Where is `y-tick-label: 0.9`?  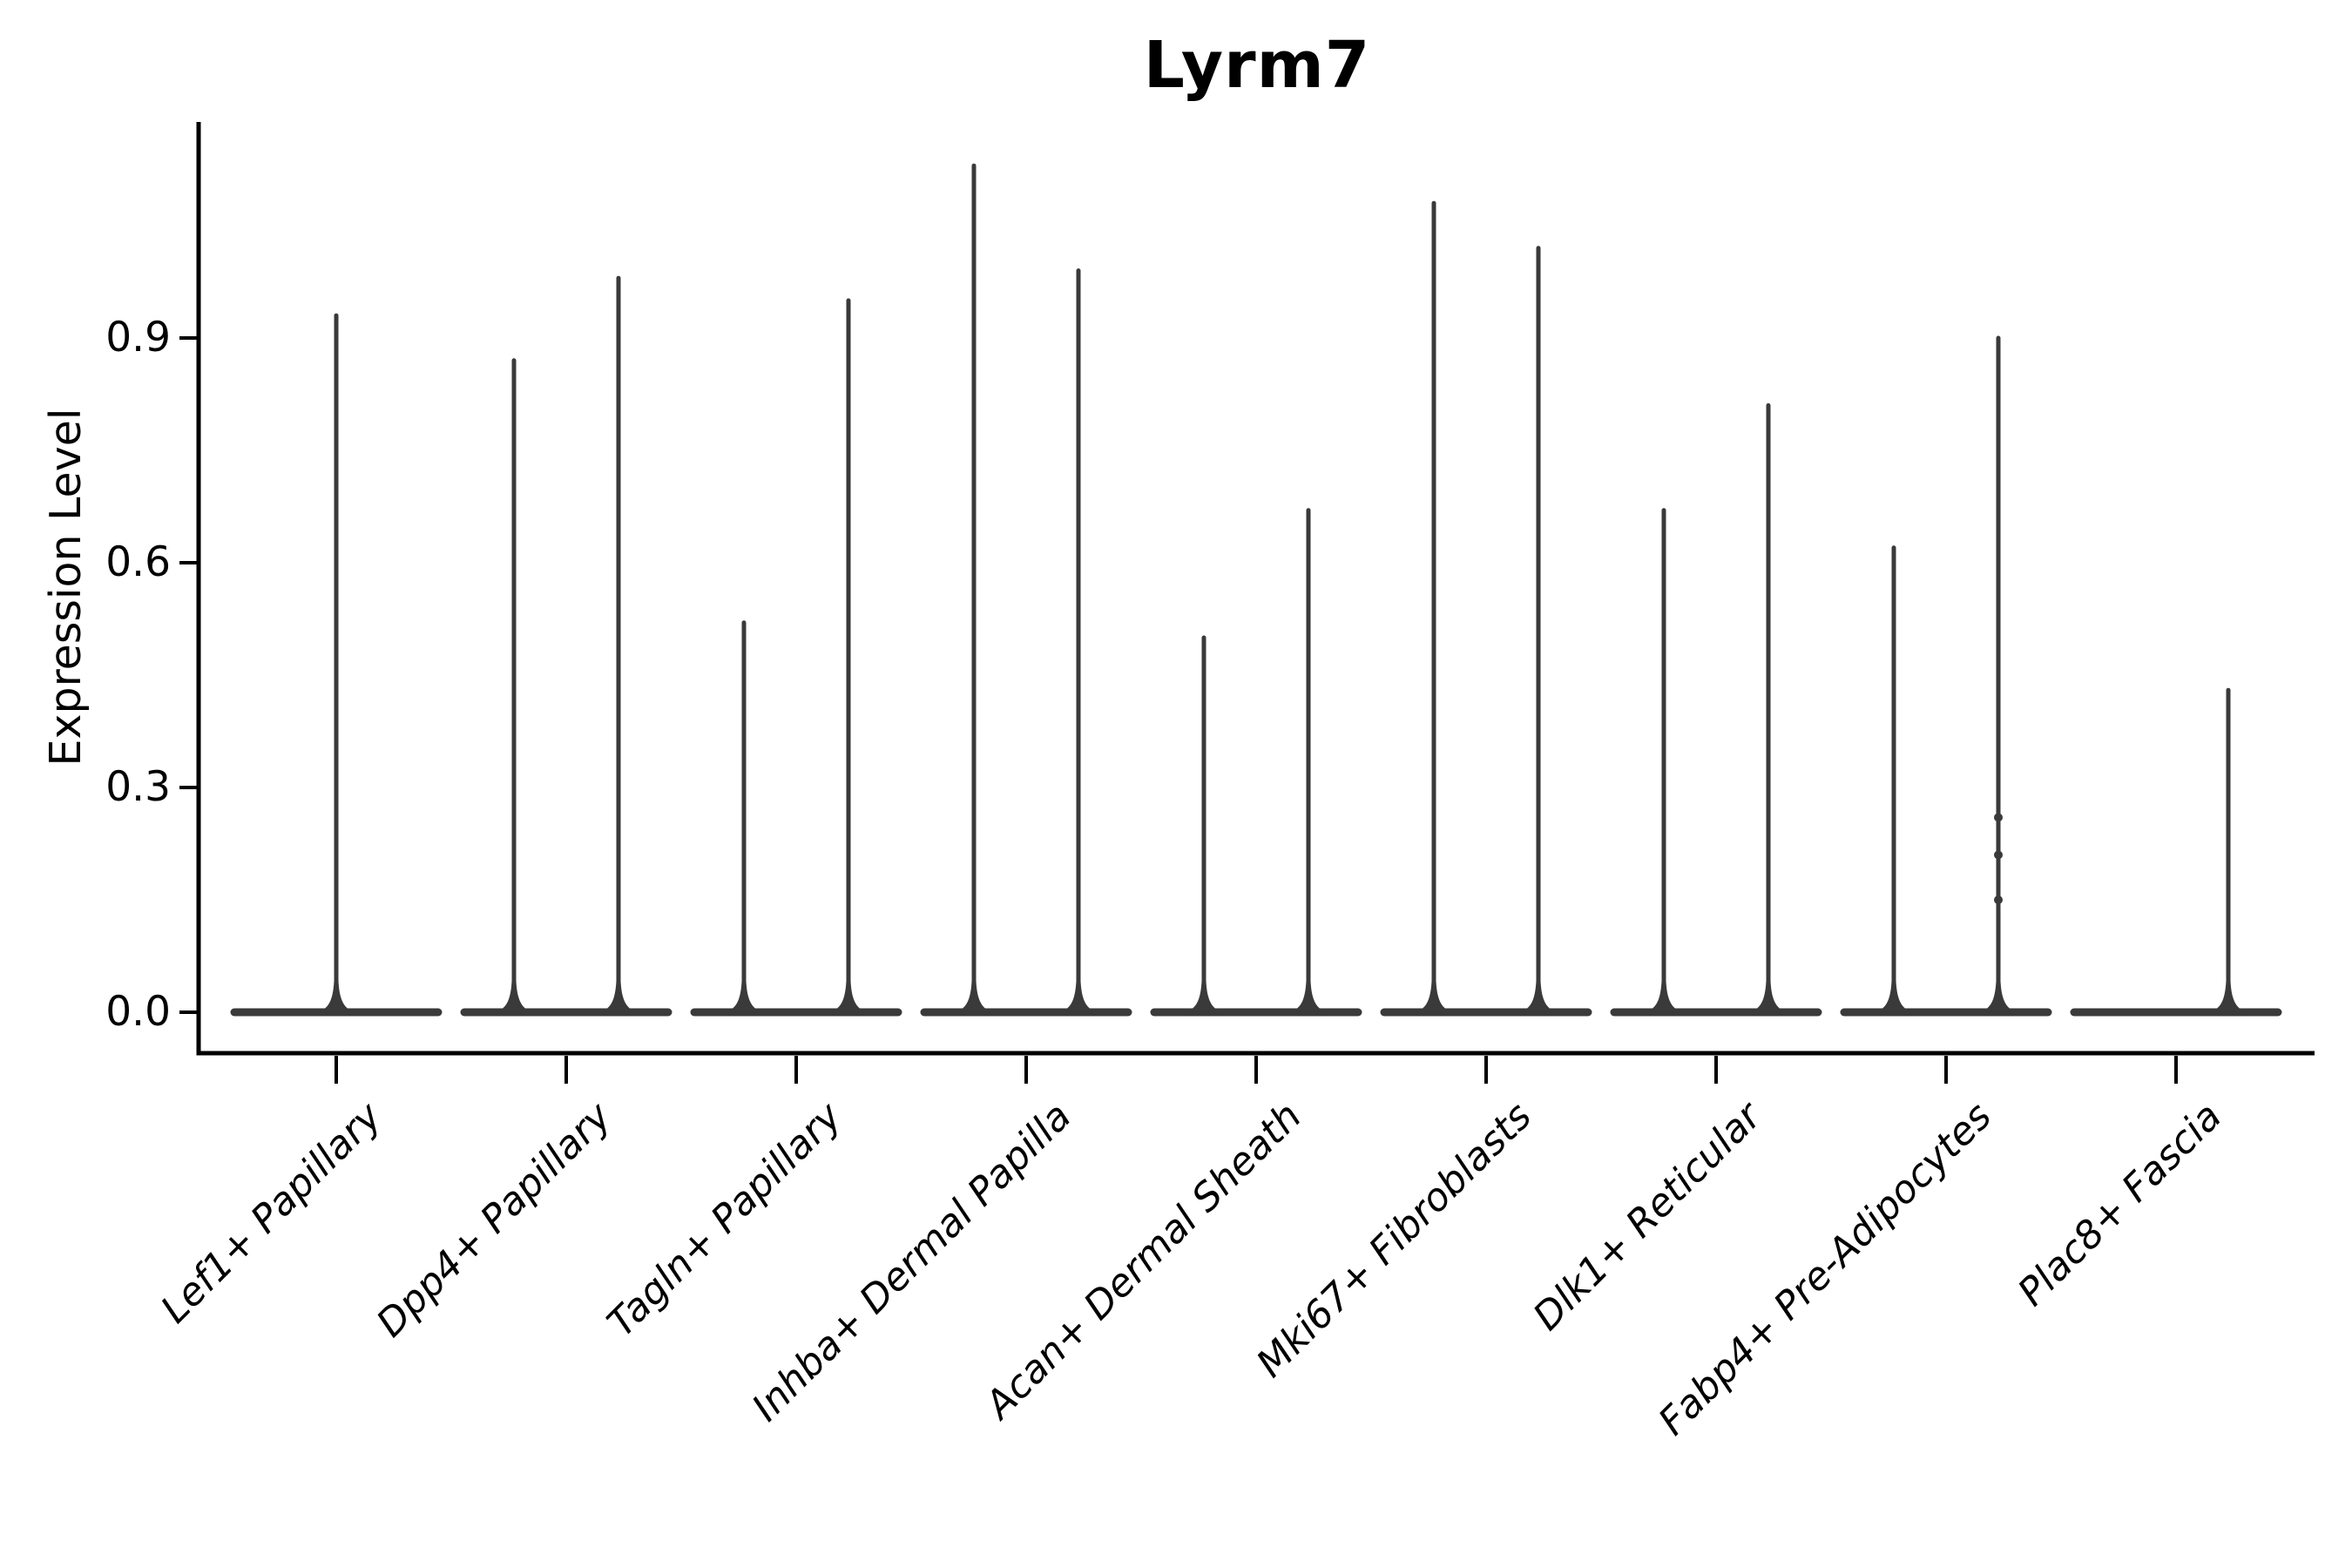
y-tick-label: 0.9 is located at coordinates (138, 338).